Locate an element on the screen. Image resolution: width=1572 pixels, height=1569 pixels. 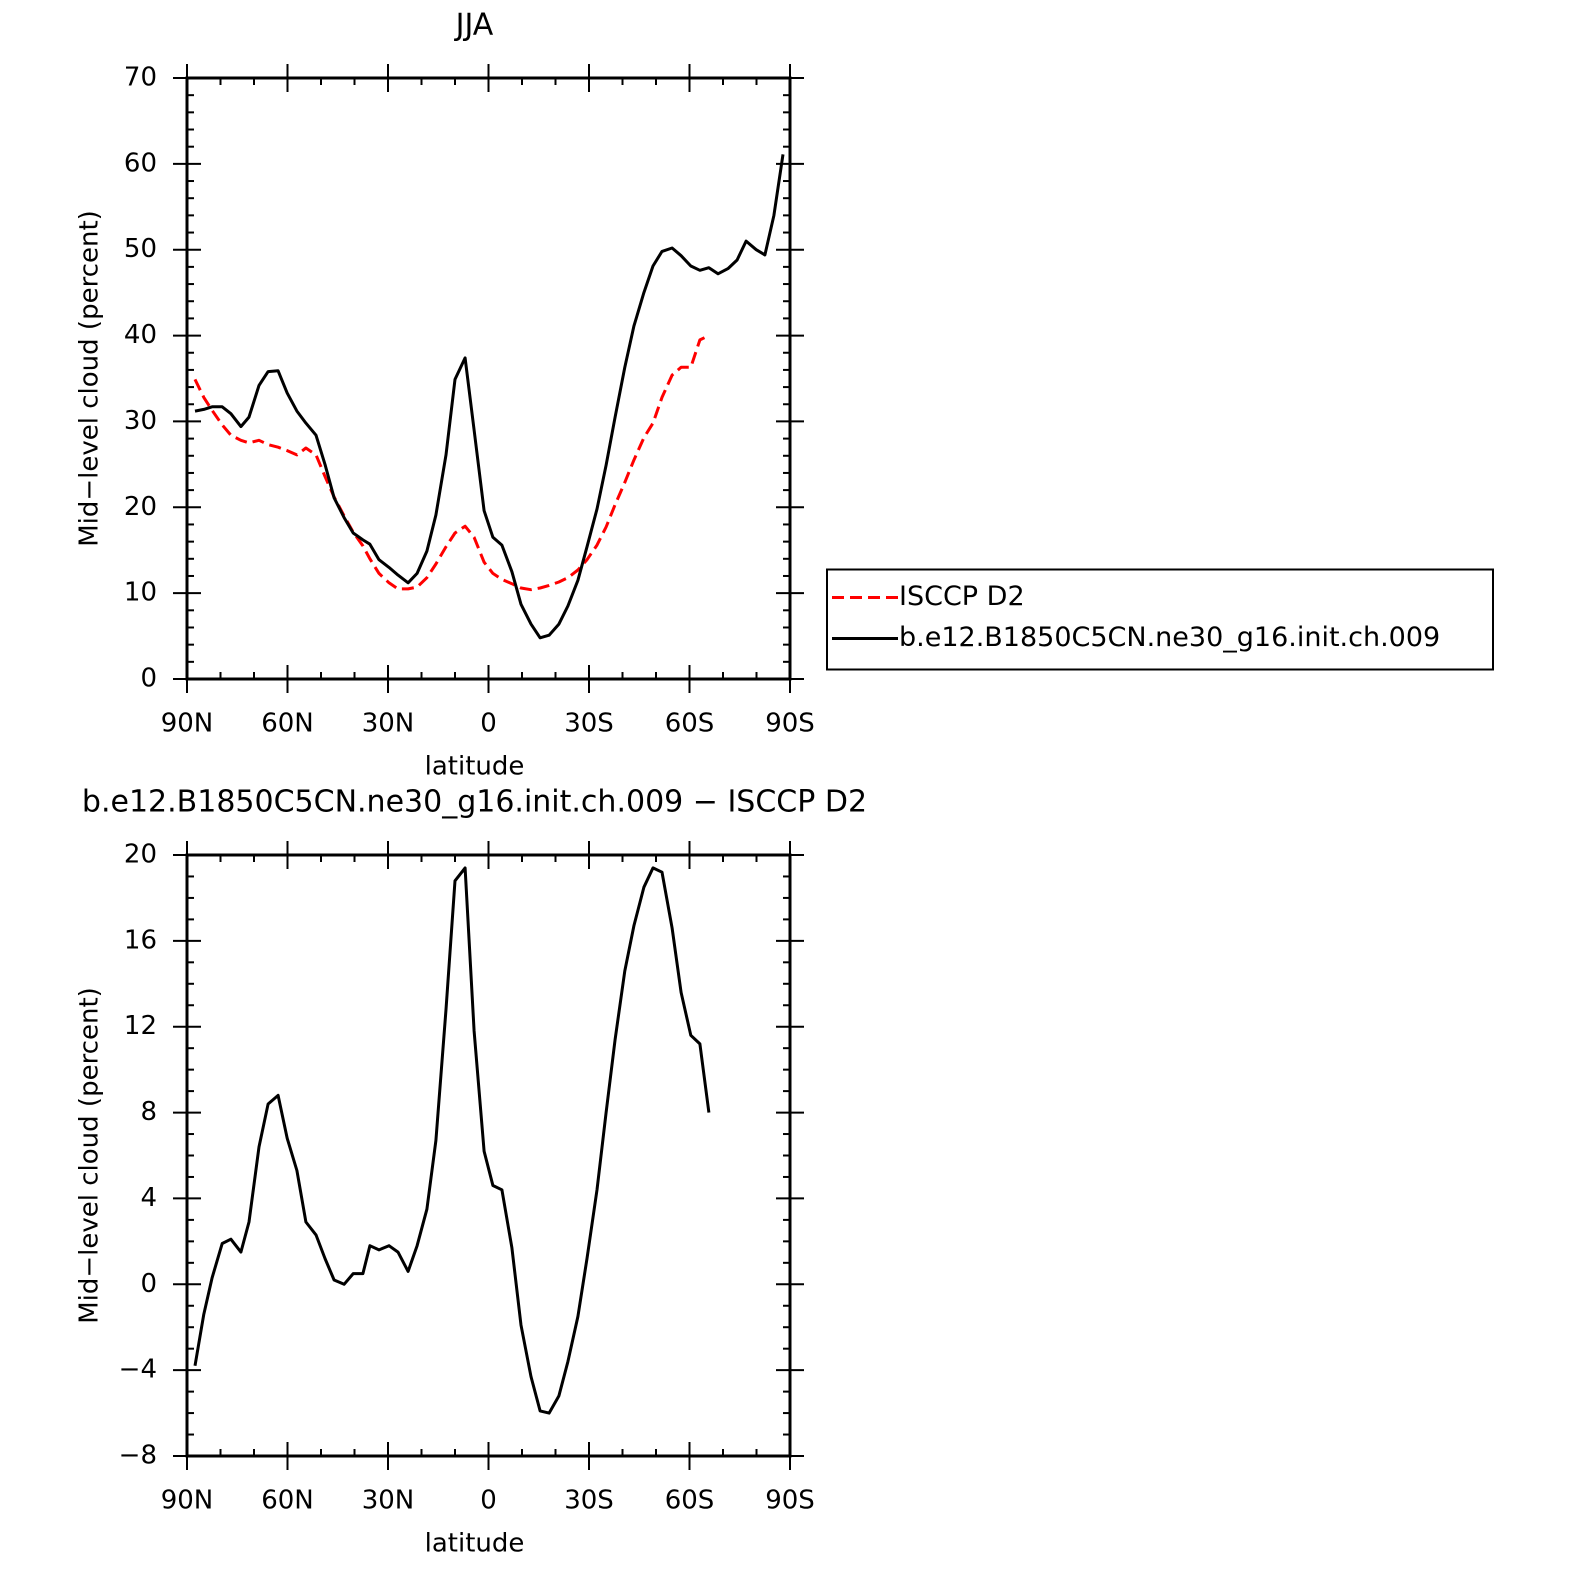
y-tick-label: −8 is located at coordinates (138, 1456).